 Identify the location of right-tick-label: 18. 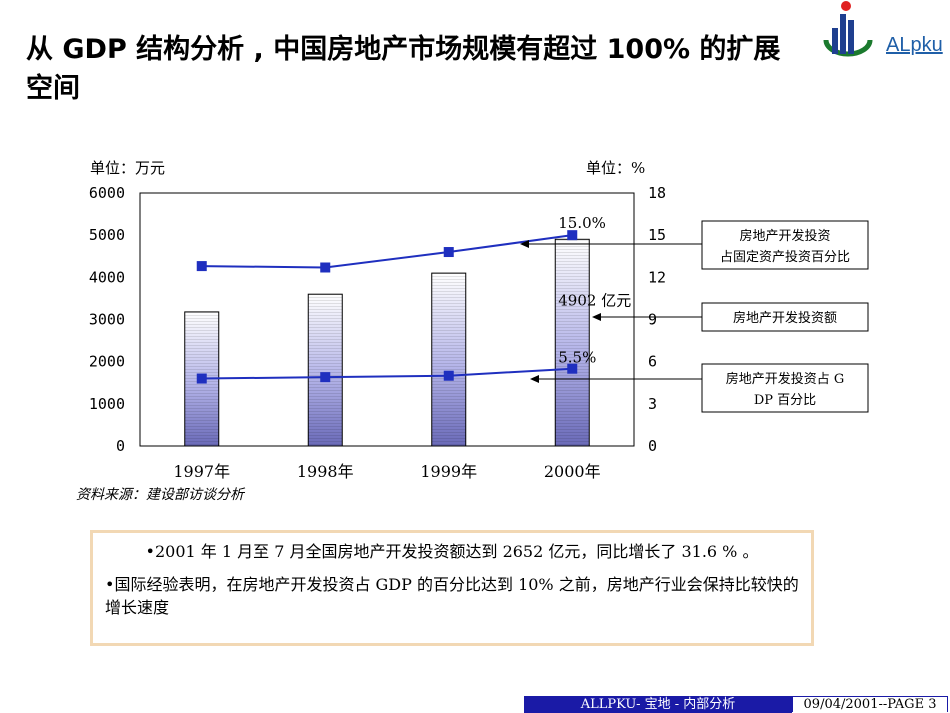
(657, 193).